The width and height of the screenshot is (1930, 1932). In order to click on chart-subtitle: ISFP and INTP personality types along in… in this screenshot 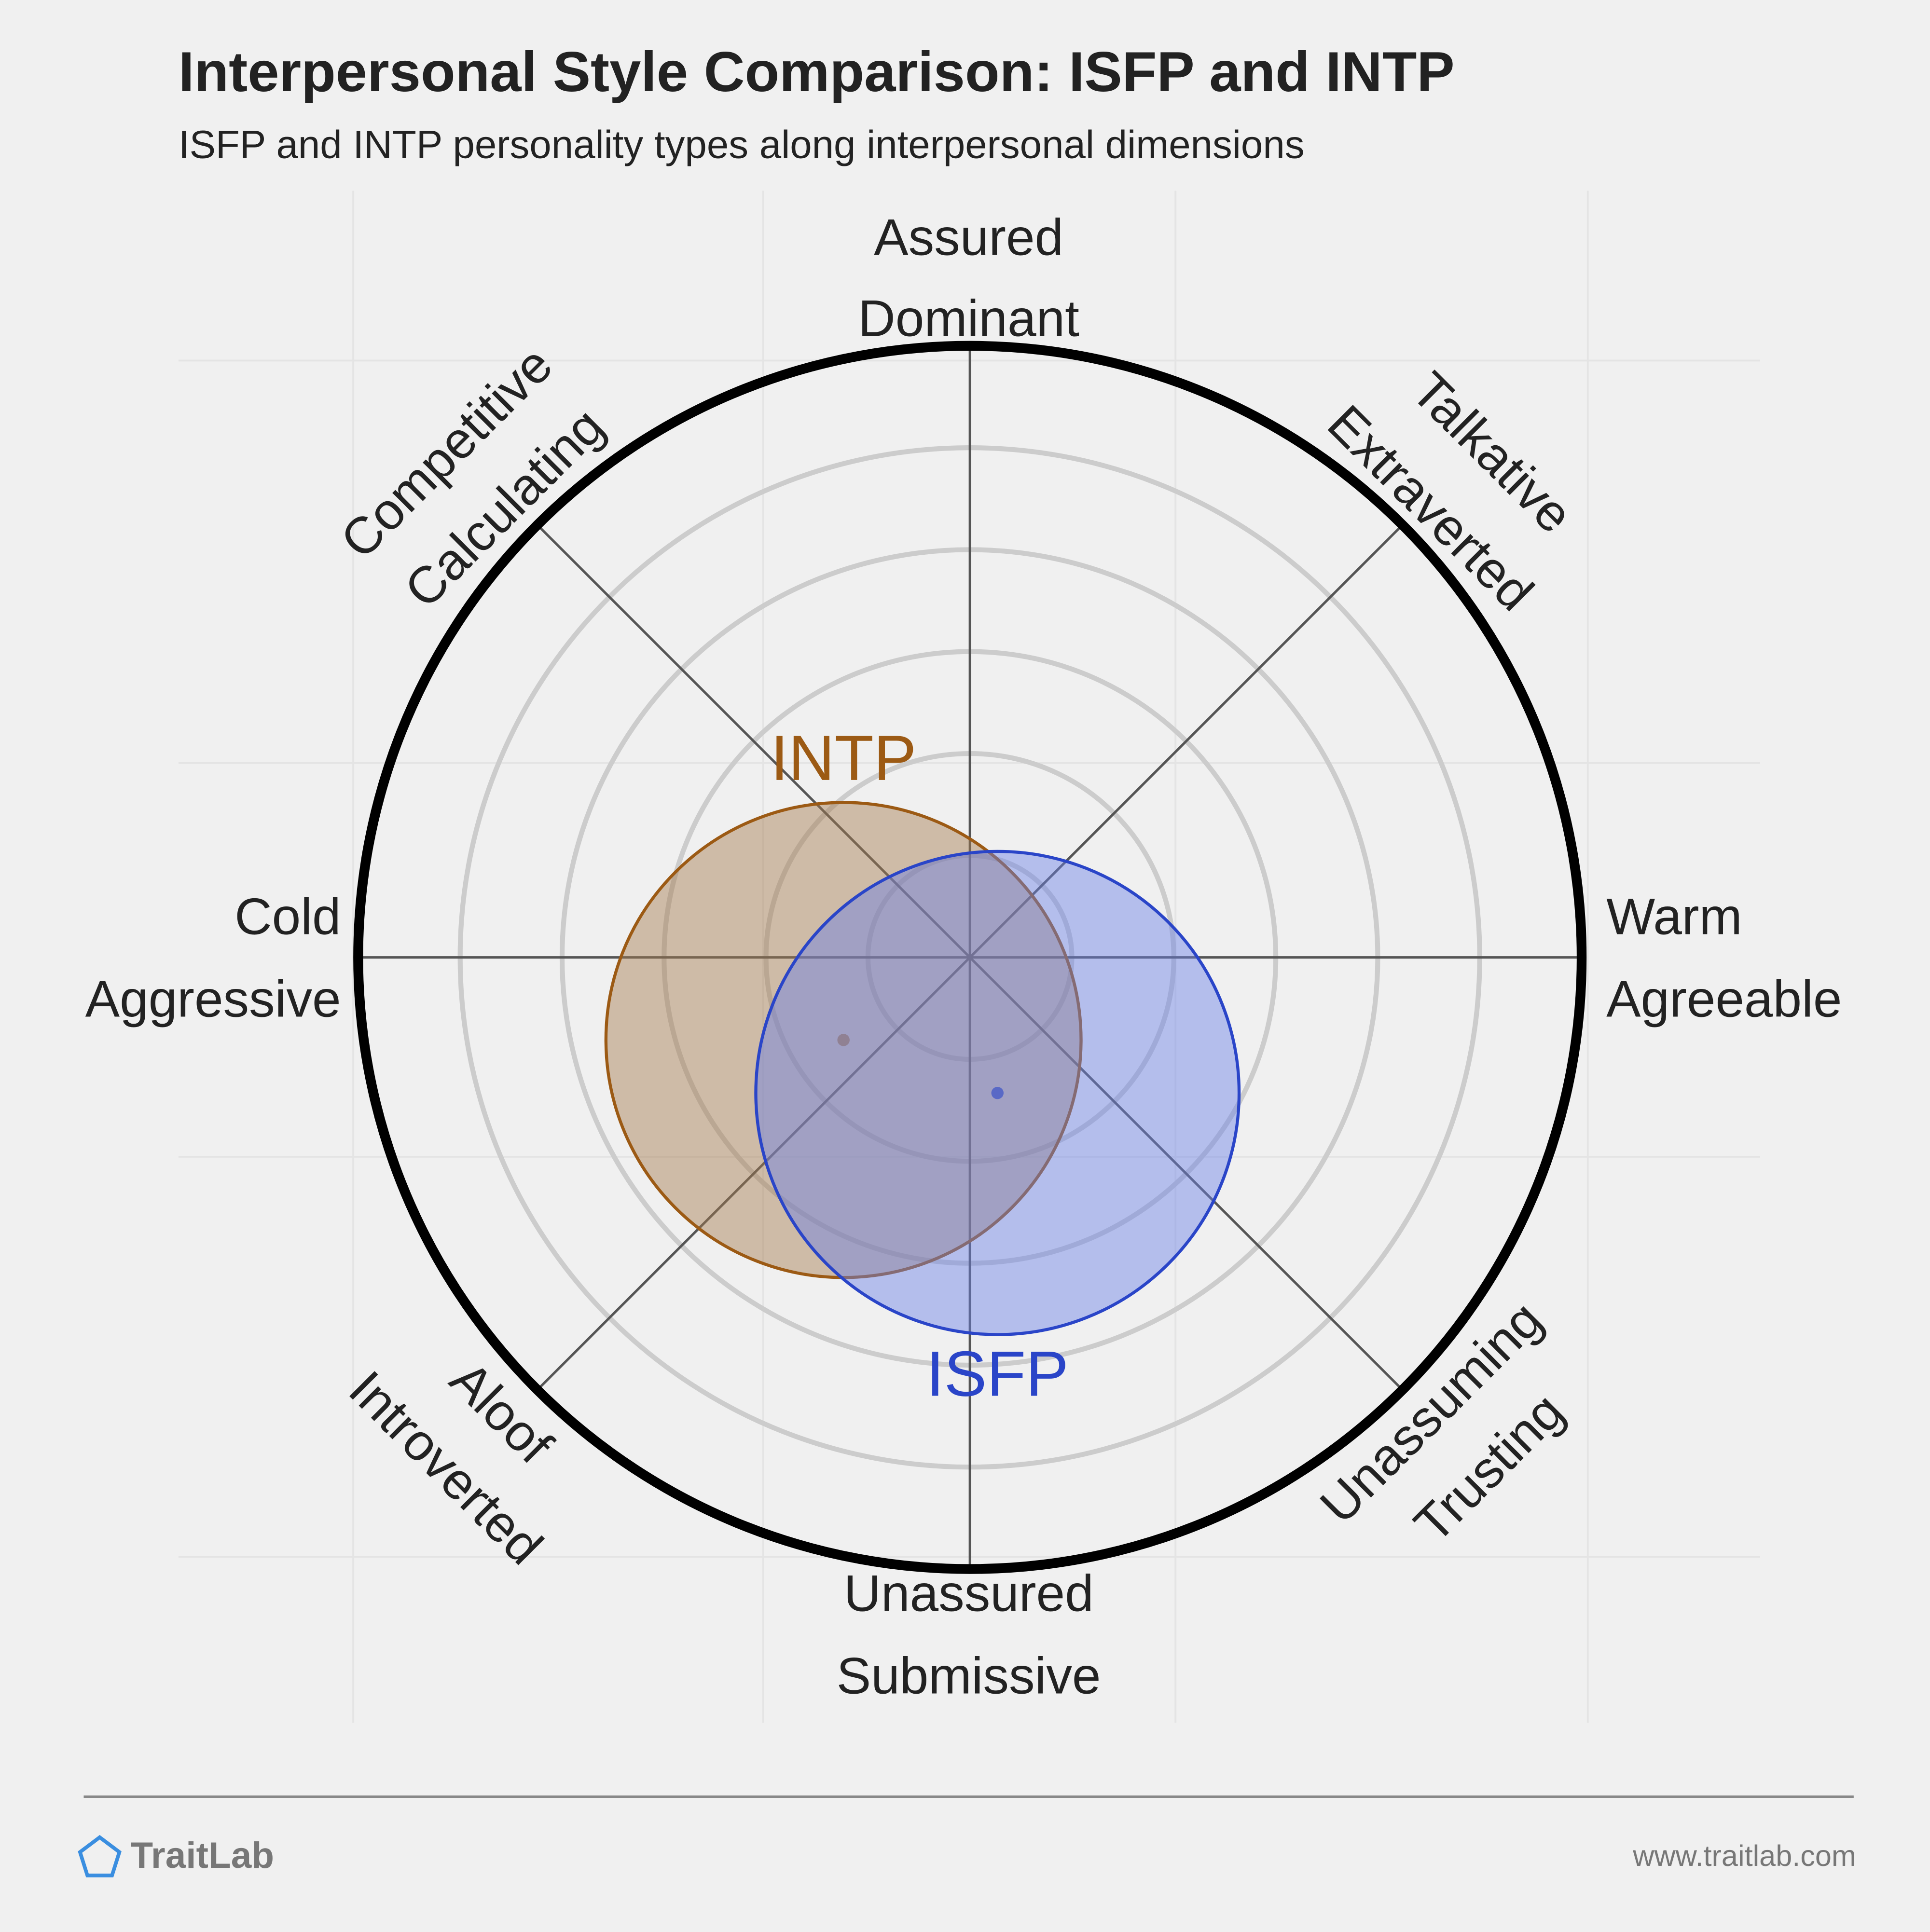, I will do `click(742, 145)`.